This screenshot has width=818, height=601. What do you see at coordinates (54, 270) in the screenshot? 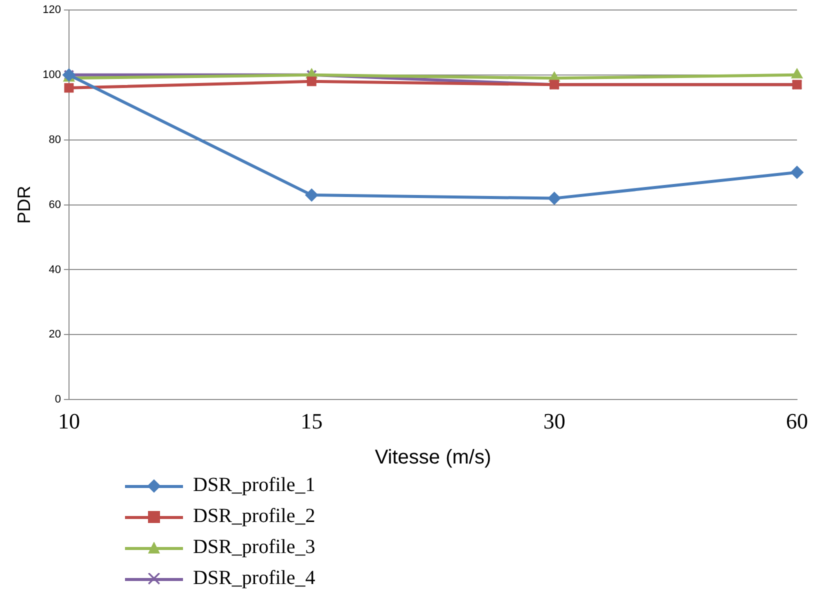
I see `y-tick-label: 40` at bounding box center [54, 270].